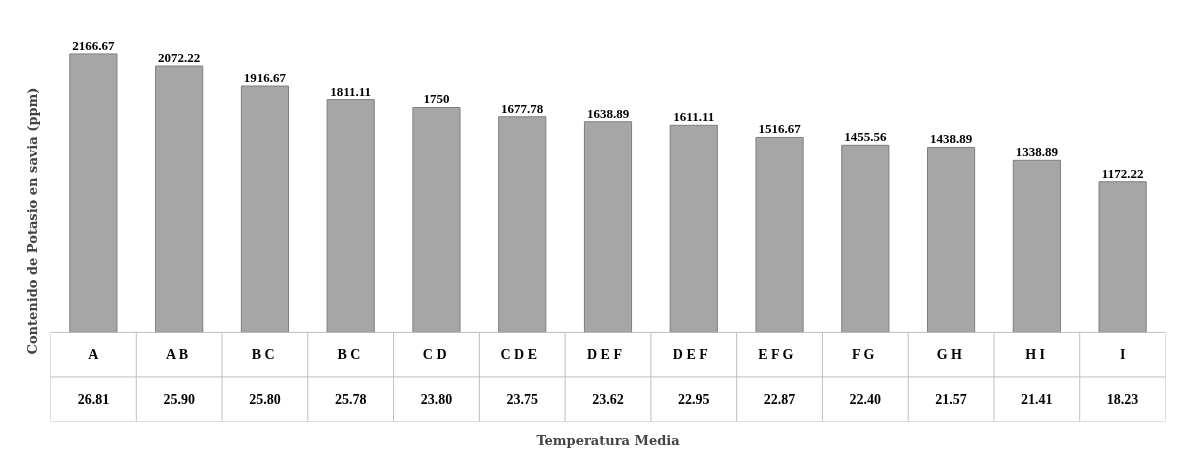  I want to click on x-tick-label: 23.80, so click(436, 400).